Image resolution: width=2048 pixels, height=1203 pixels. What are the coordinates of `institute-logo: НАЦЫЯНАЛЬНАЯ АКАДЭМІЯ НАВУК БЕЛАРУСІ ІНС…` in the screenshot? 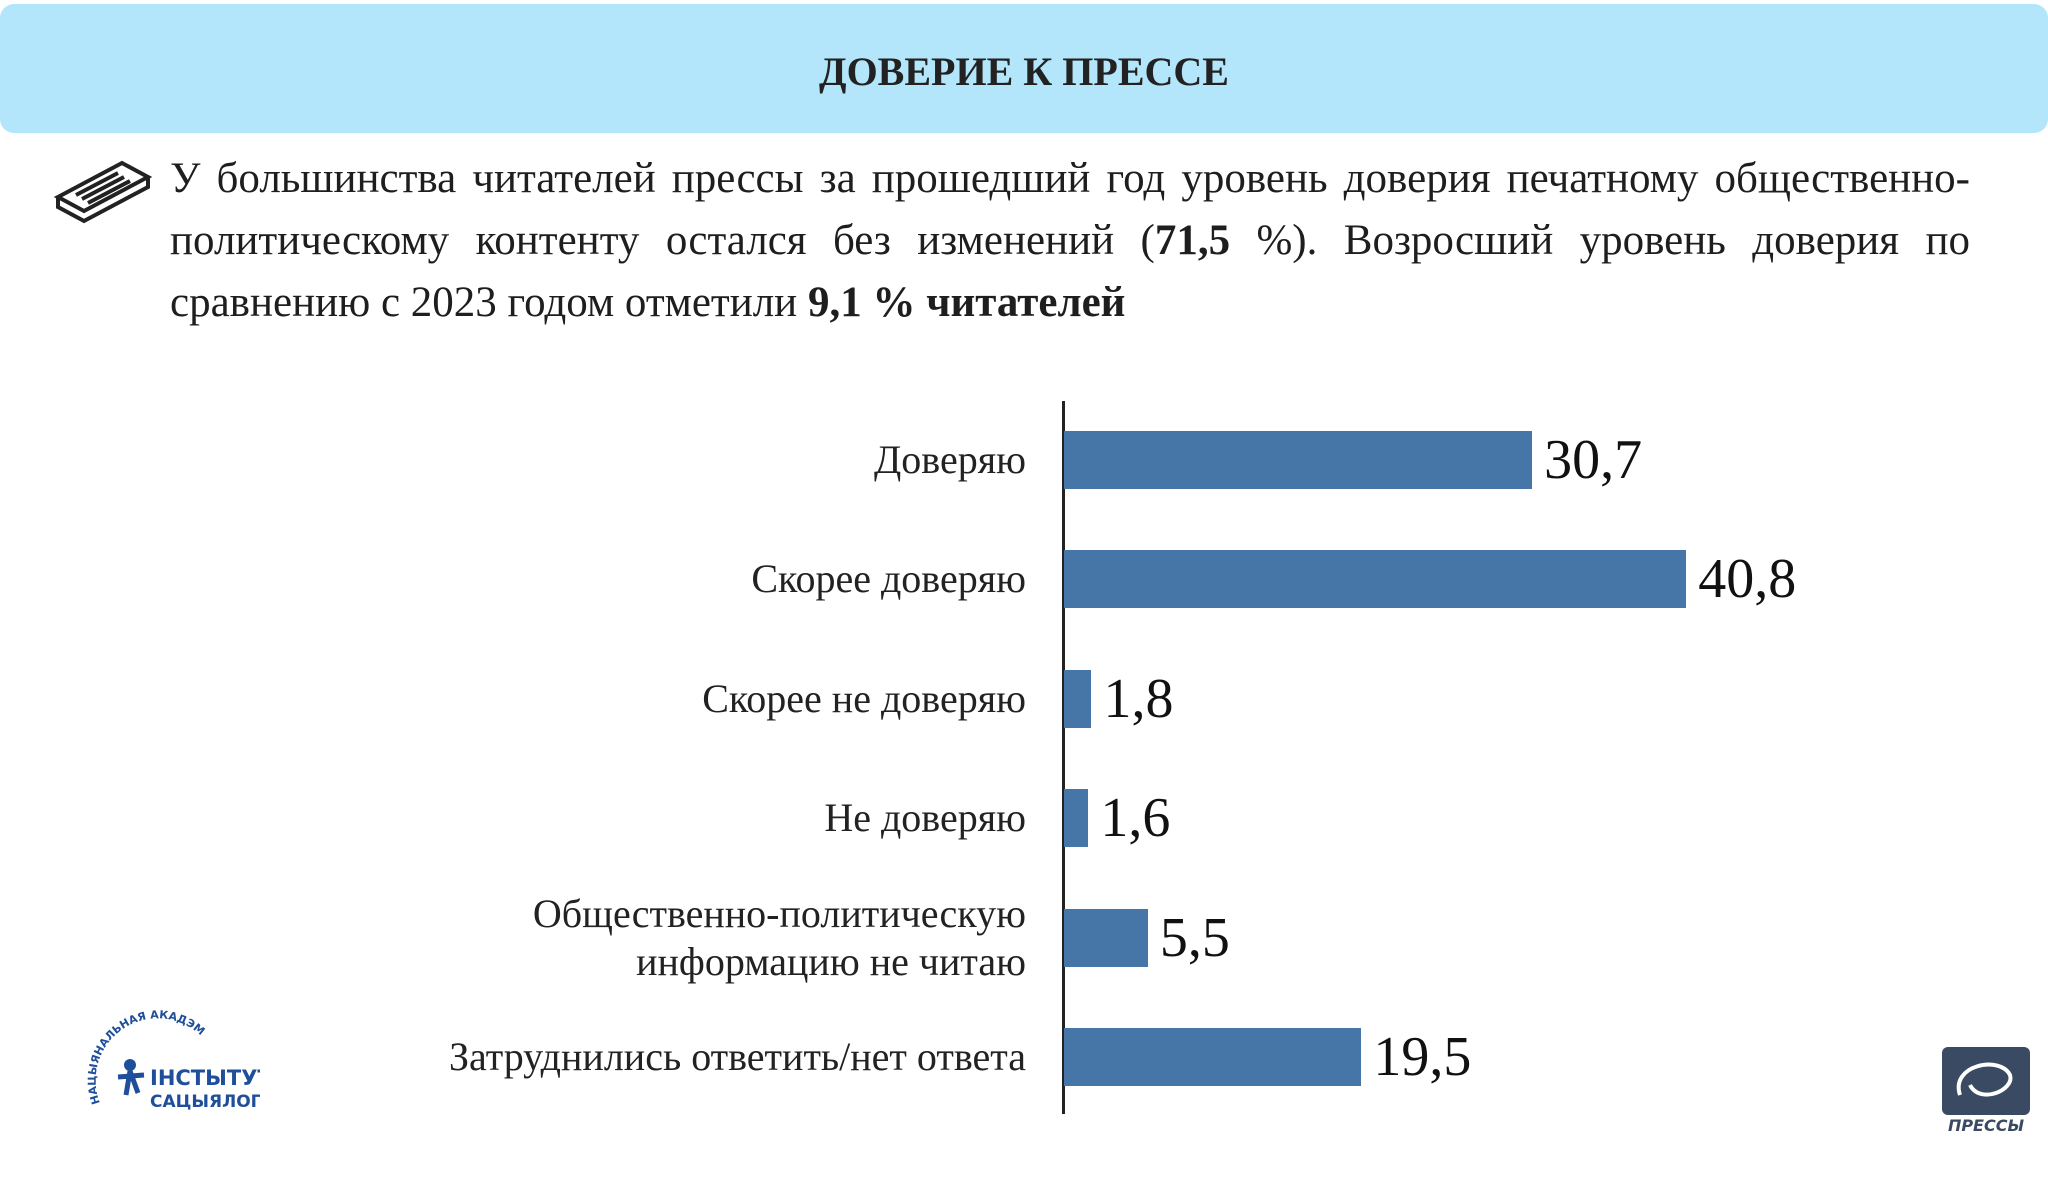 It's located at (160, 1048).